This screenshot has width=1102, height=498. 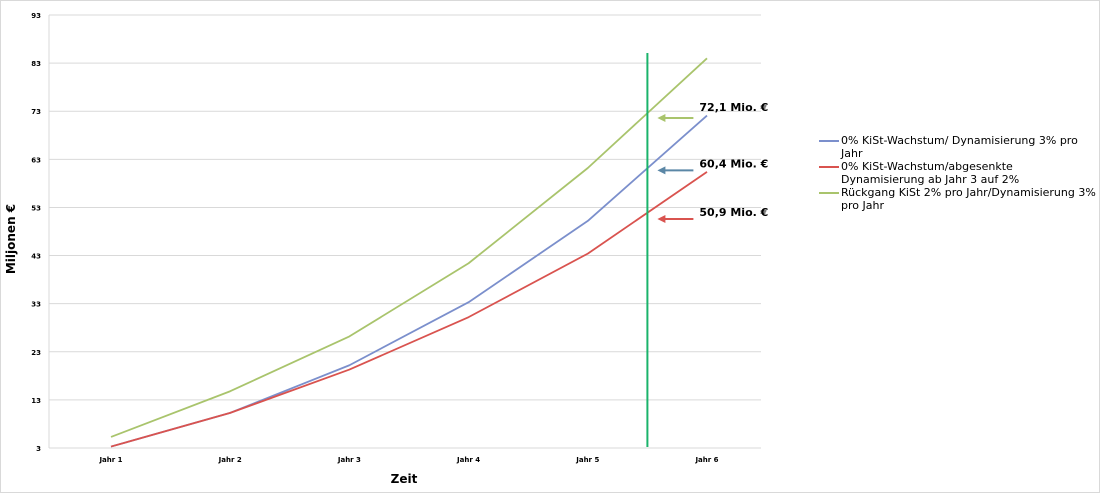 What do you see at coordinates (36, 305) in the screenshot?
I see `y-tick-label: 33` at bounding box center [36, 305].